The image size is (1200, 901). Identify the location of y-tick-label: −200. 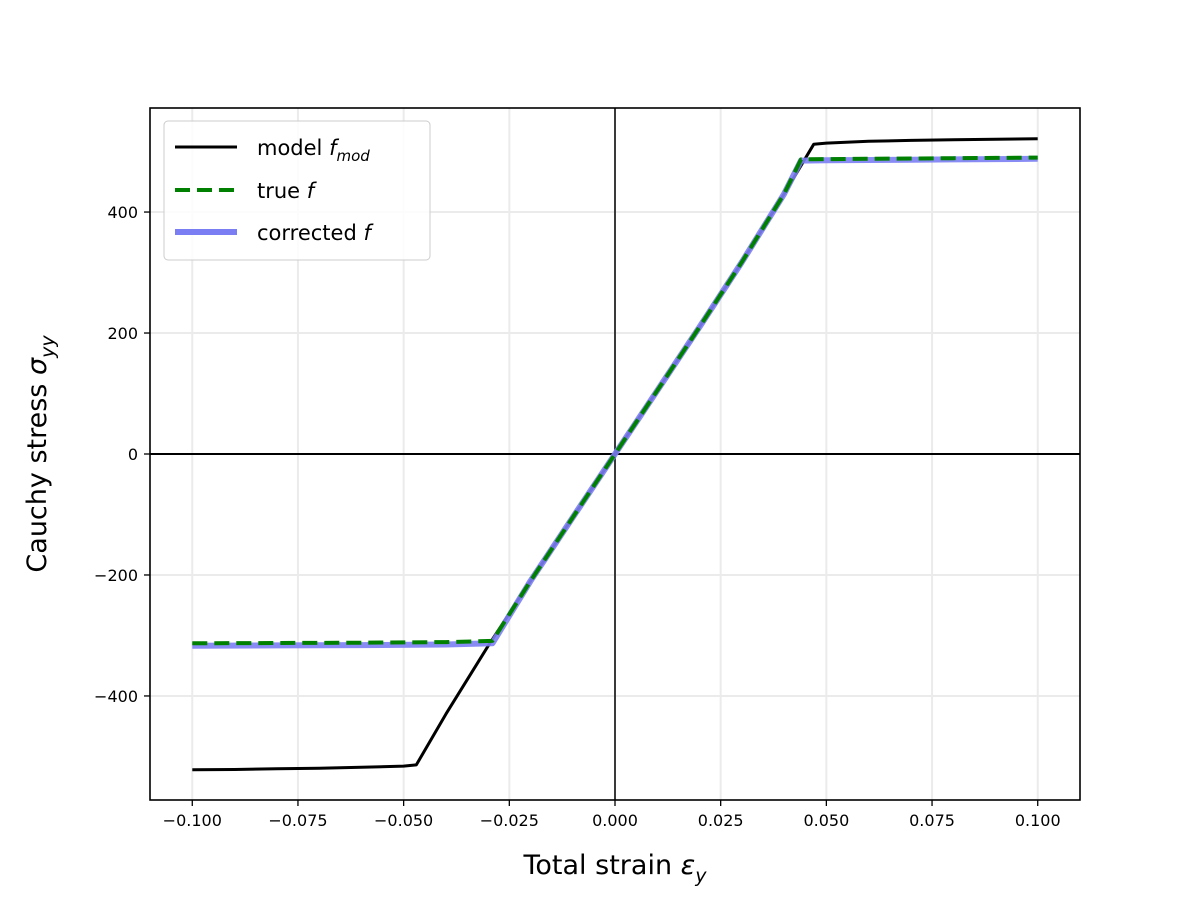
(116, 575).